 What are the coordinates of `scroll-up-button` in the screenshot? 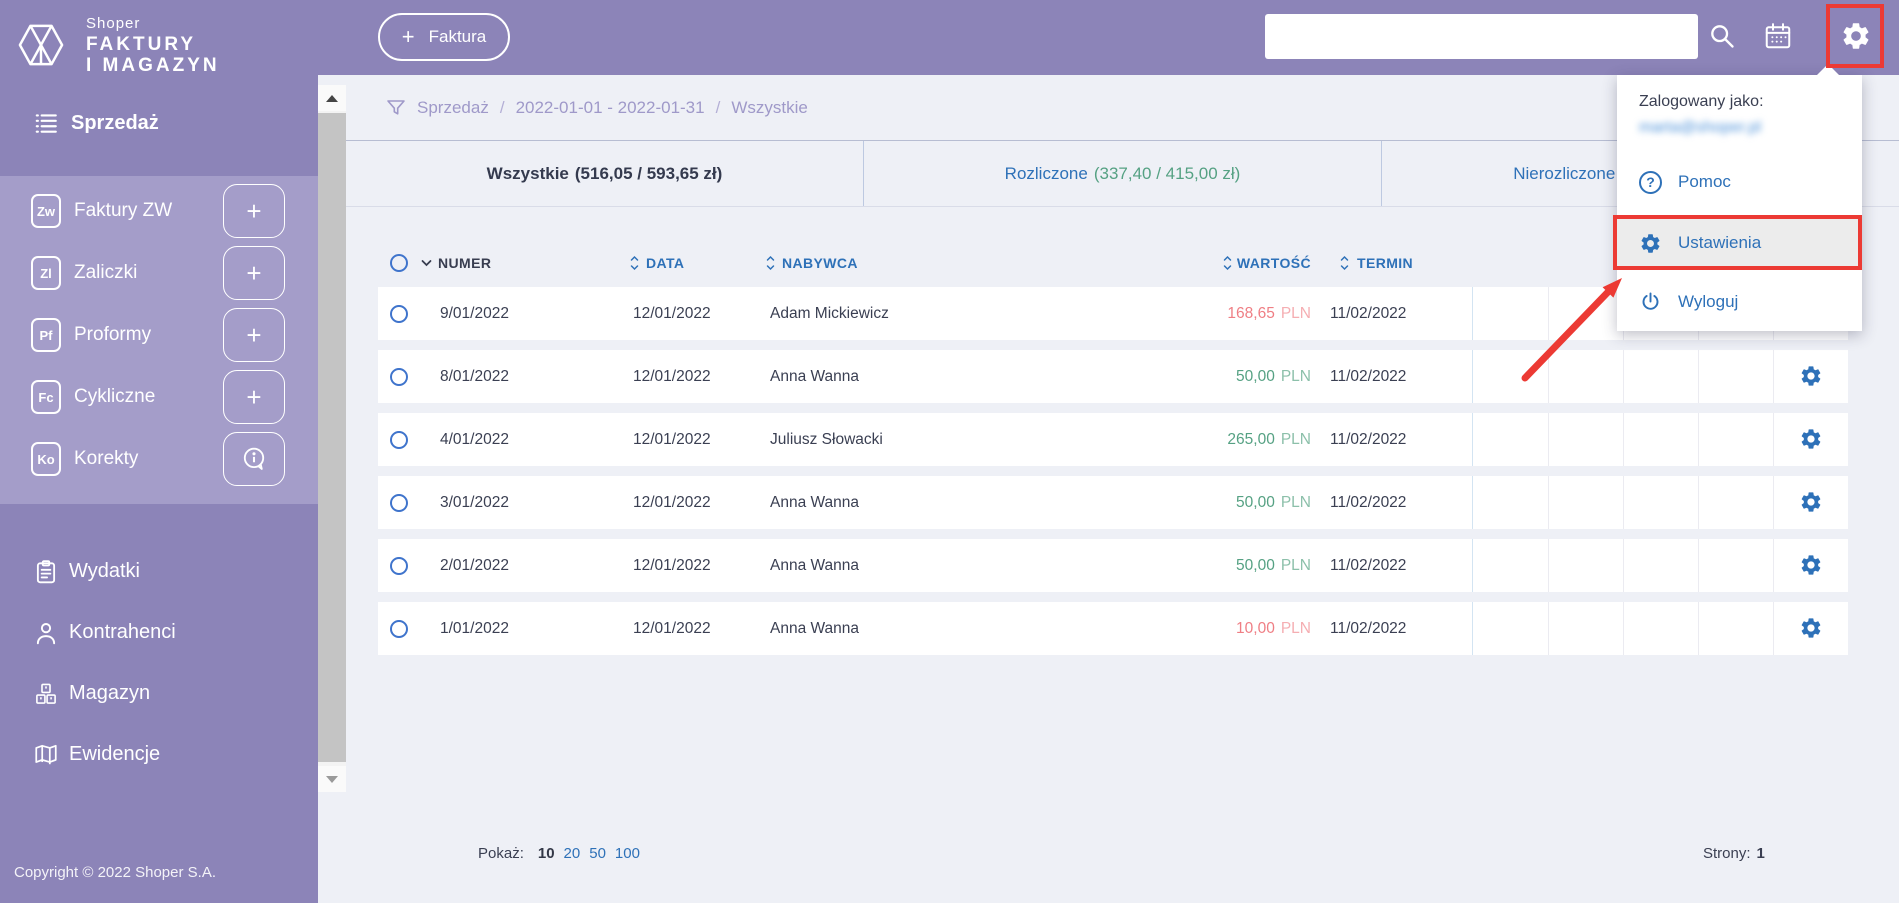 It's located at (332, 98).